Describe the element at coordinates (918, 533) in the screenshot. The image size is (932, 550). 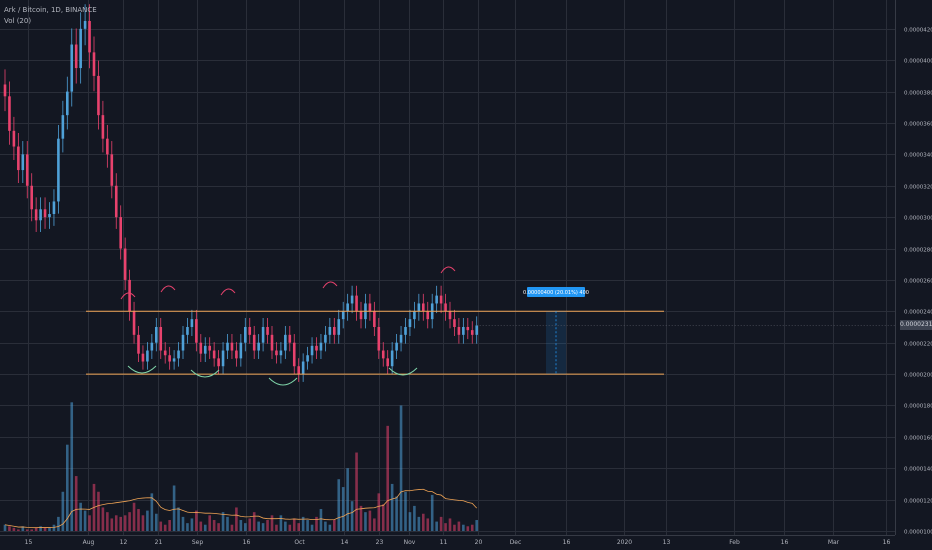
I see `y-tick-label: 0.00001000` at that location.